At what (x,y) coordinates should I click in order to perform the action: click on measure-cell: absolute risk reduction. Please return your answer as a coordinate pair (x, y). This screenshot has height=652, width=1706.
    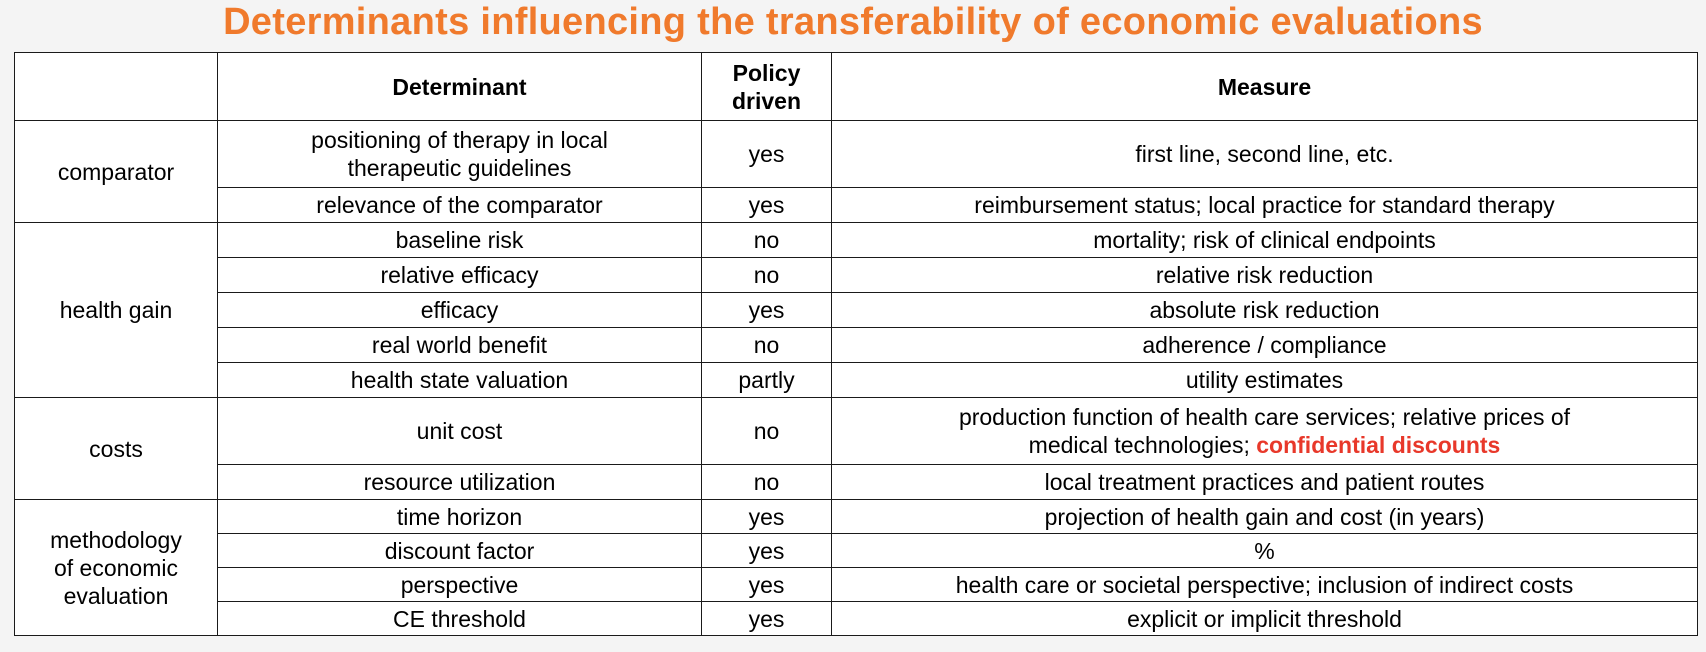
    Looking at the image, I should click on (1264, 310).